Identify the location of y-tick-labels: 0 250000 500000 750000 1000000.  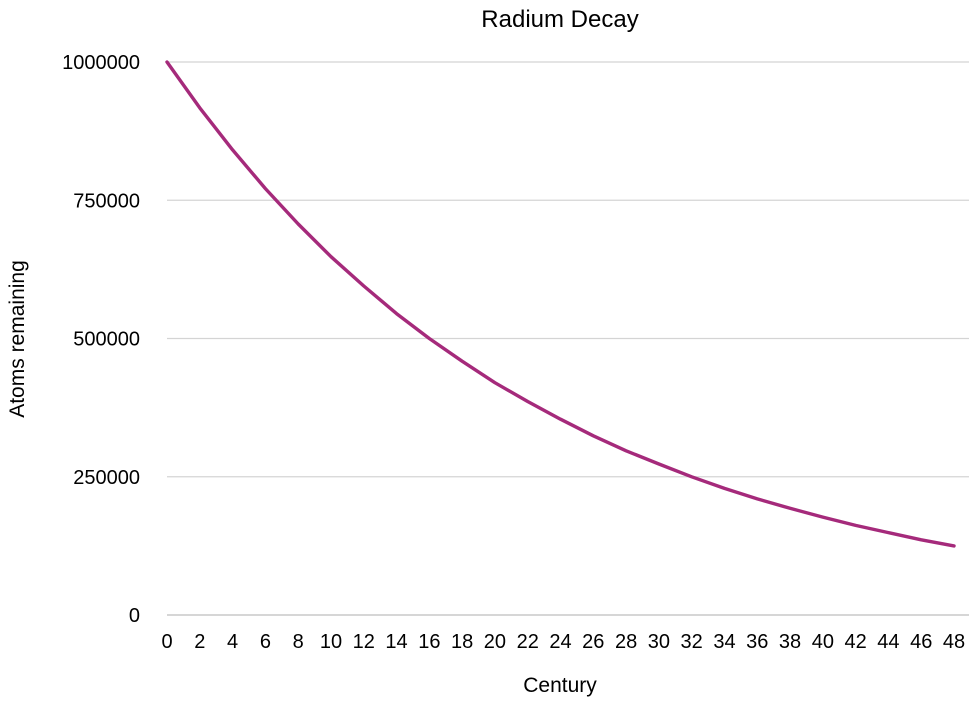
(101, 339).